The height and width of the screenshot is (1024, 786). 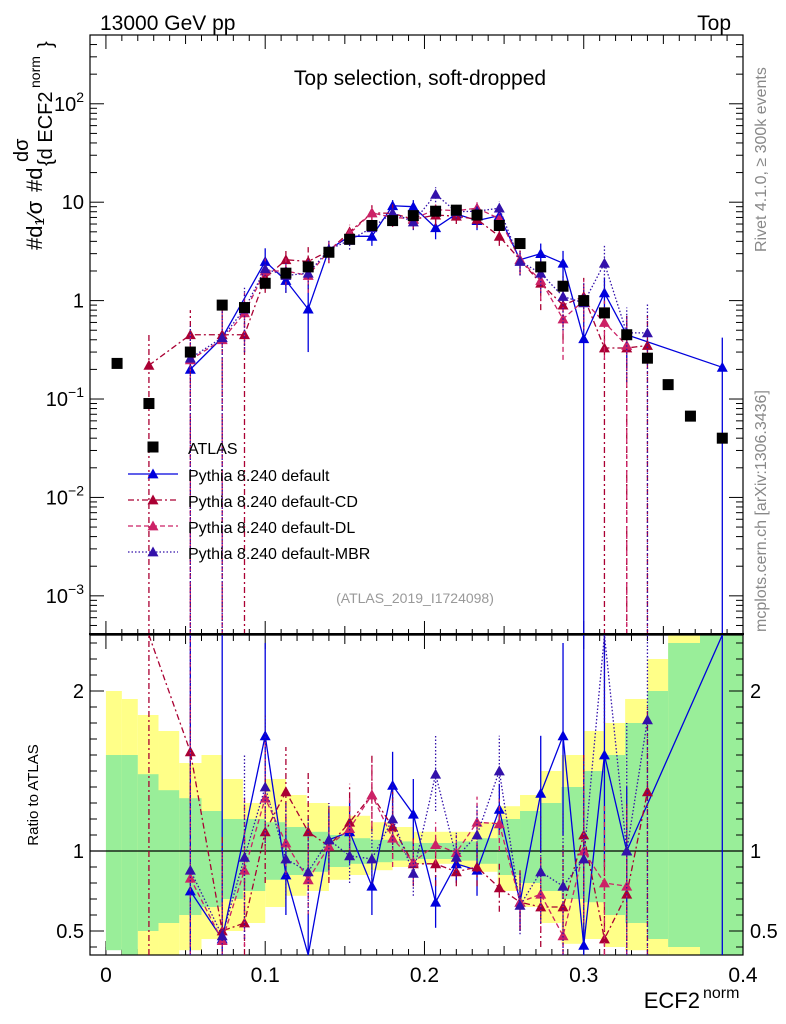 What do you see at coordinates (35, 72) in the screenshot?
I see `ylabel-sup: norm` at bounding box center [35, 72].